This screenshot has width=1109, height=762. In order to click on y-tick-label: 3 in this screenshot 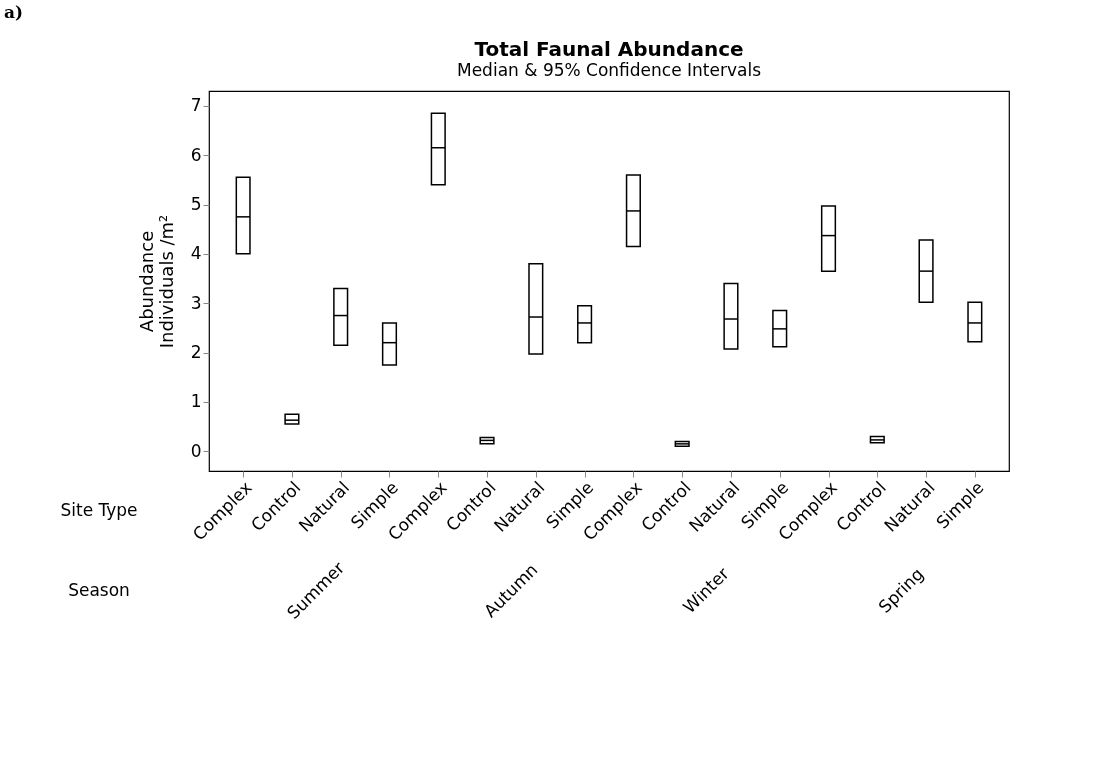, I will do `click(196, 302)`.